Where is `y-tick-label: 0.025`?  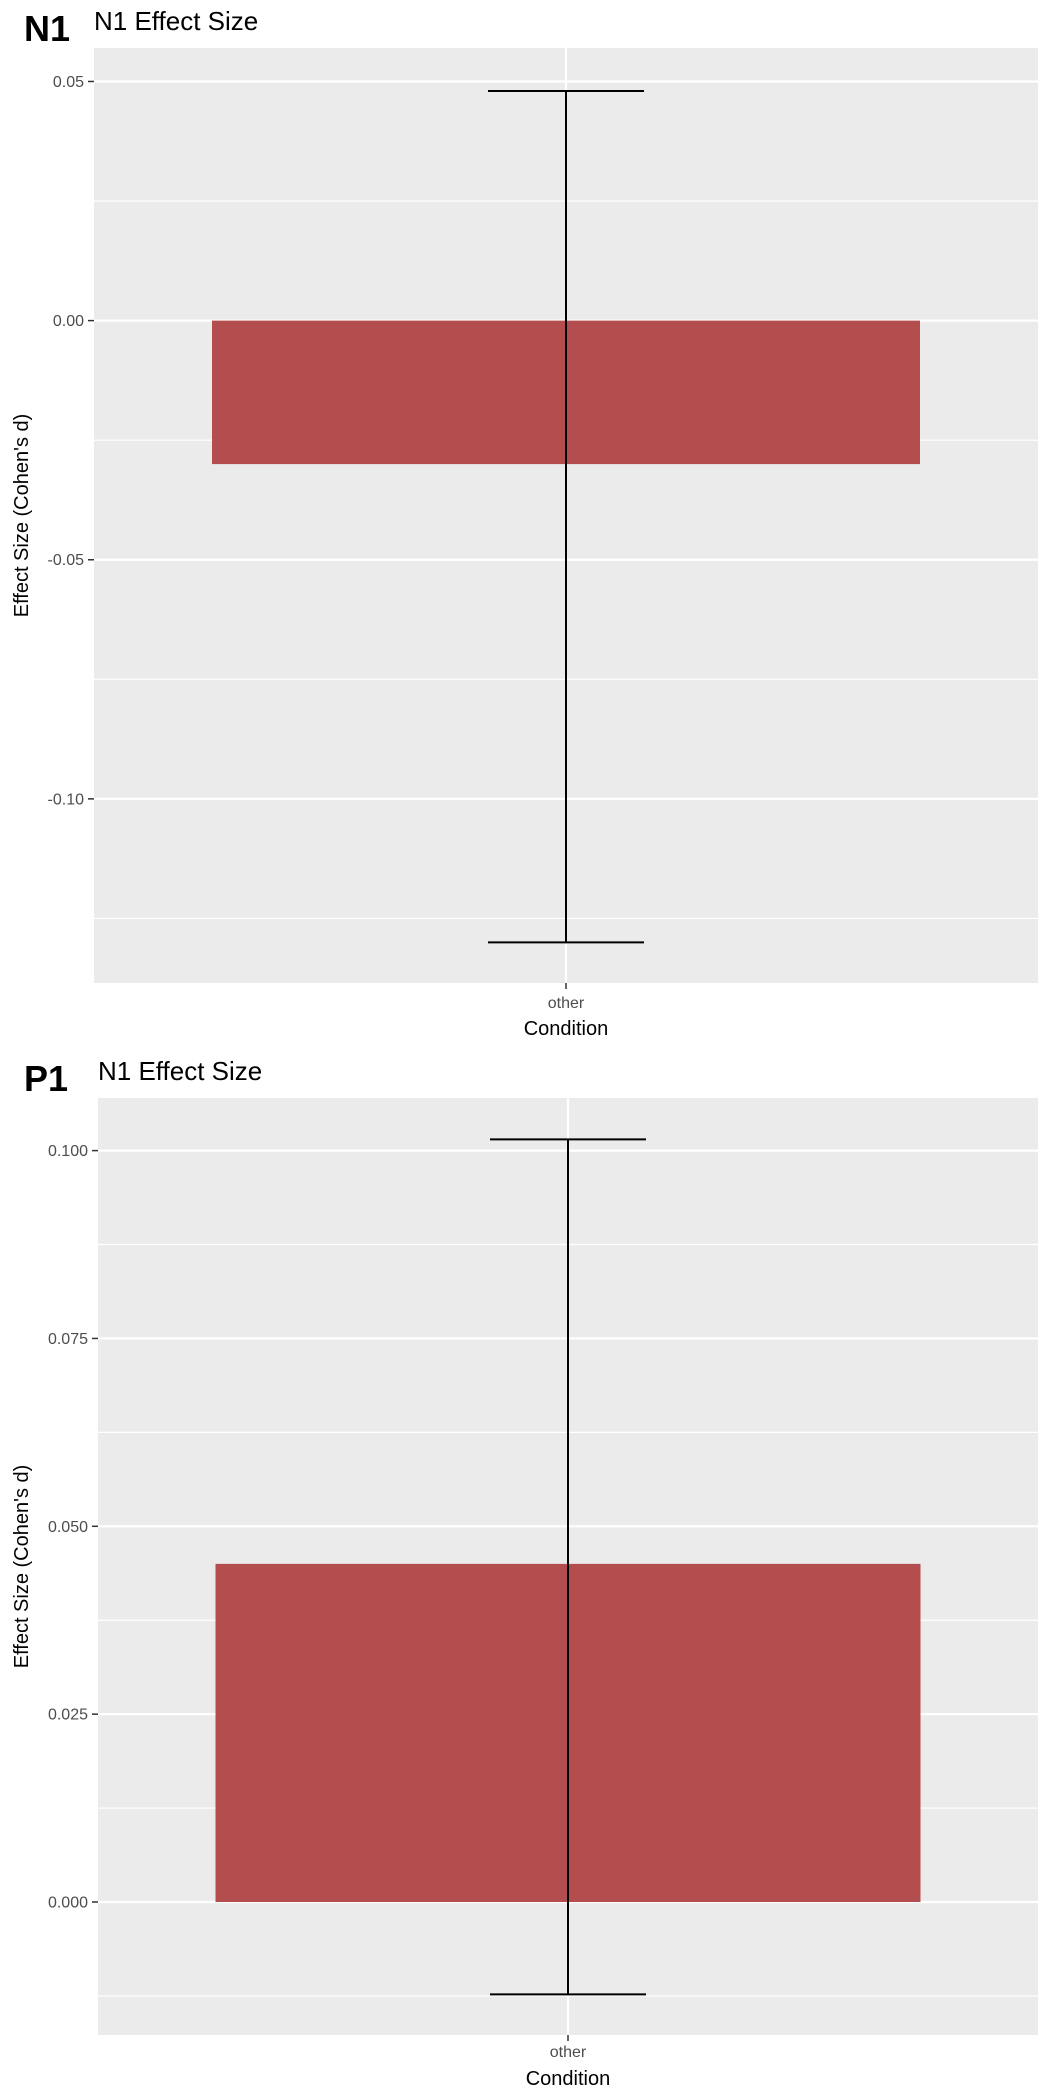
y-tick-label: 0.025 is located at coordinates (68, 1715).